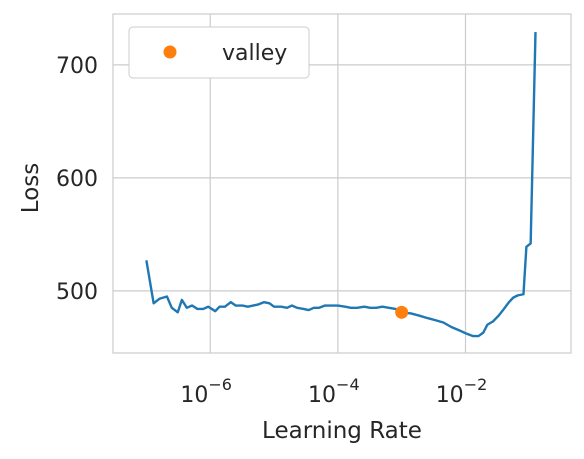  Describe the element at coordinates (77, 66) in the screenshot. I see `y-tick-label-2: 700` at that location.